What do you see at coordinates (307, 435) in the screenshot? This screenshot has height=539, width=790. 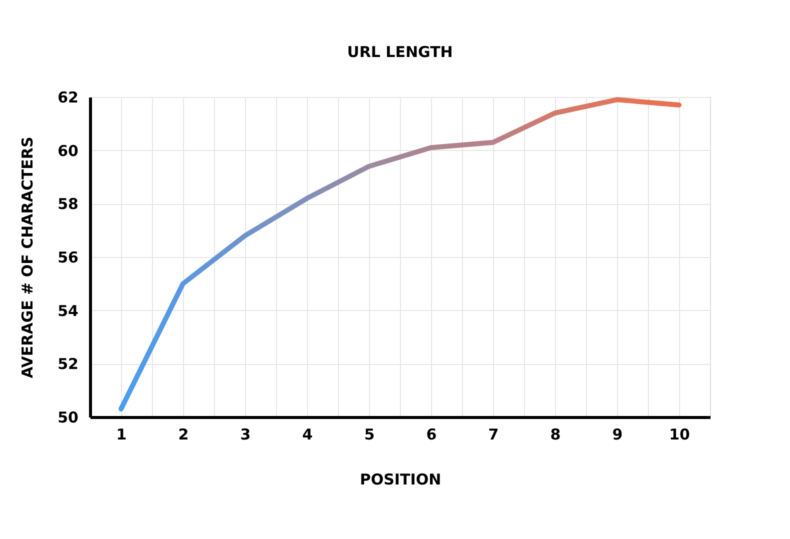 I see `x-tick-label: 4` at bounding box center [307, 435].